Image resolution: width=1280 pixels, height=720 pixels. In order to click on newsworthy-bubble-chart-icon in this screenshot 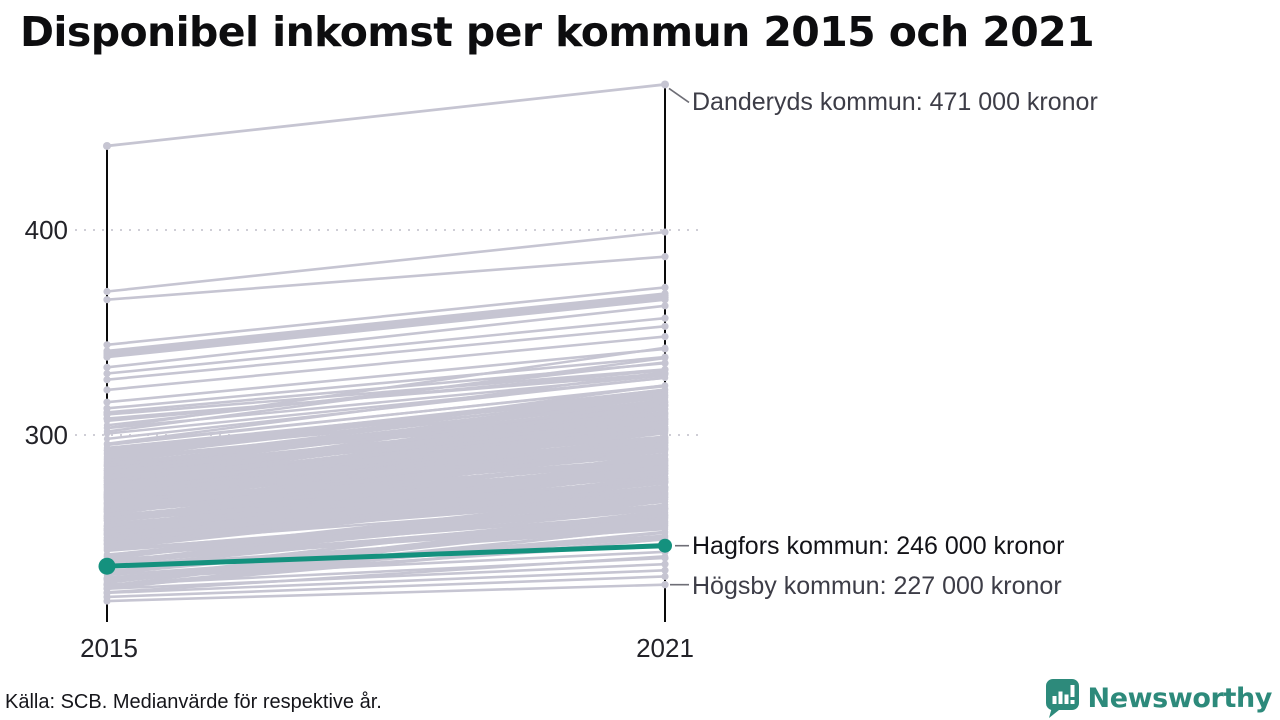, I will do `click(1062, 698)`.